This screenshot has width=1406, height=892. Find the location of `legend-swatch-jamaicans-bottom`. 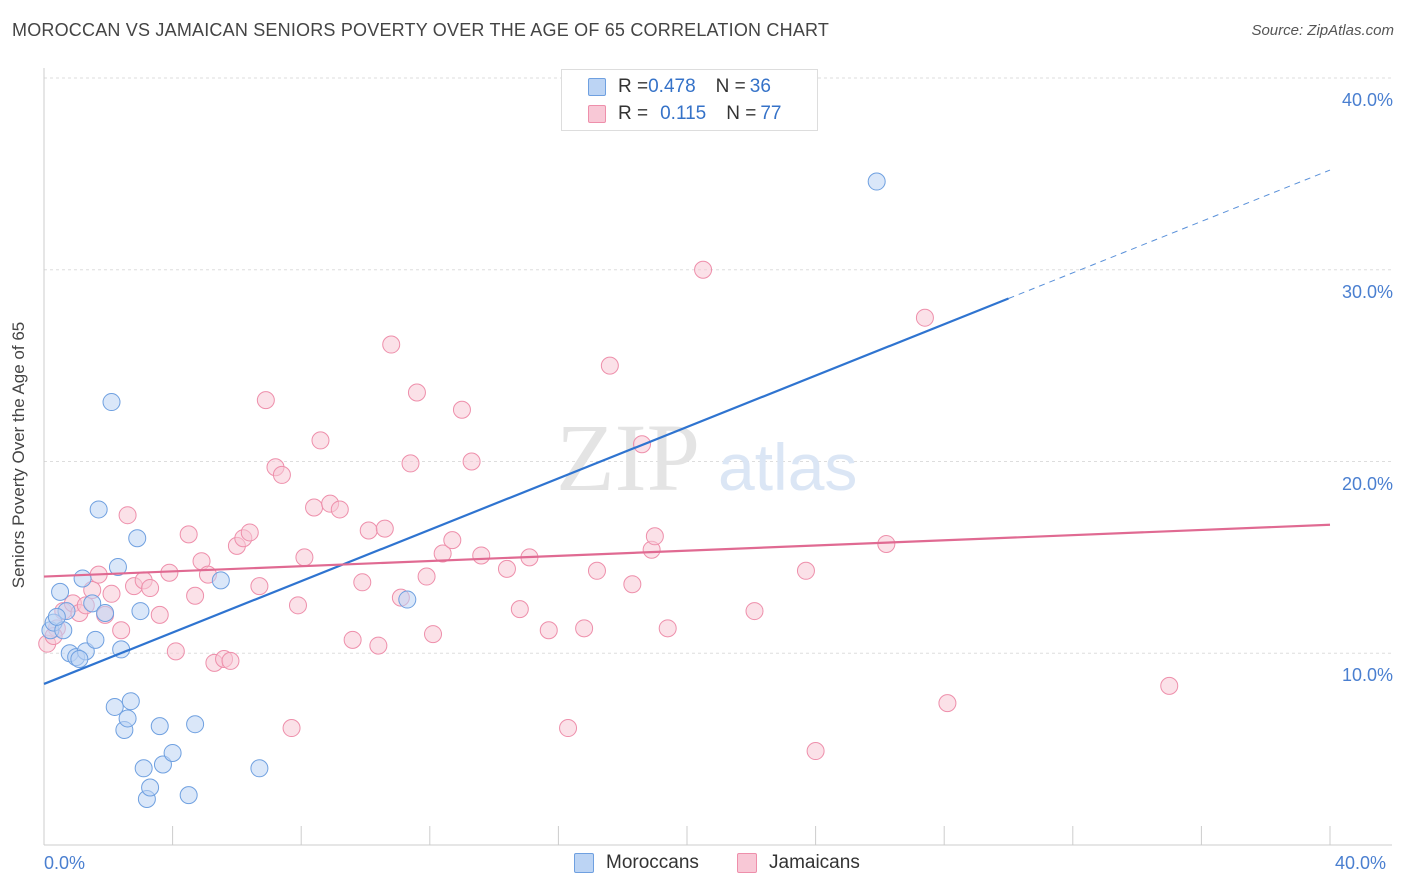

legend-swatch-jamaicans-bottom is located at coordinates (747, 863).